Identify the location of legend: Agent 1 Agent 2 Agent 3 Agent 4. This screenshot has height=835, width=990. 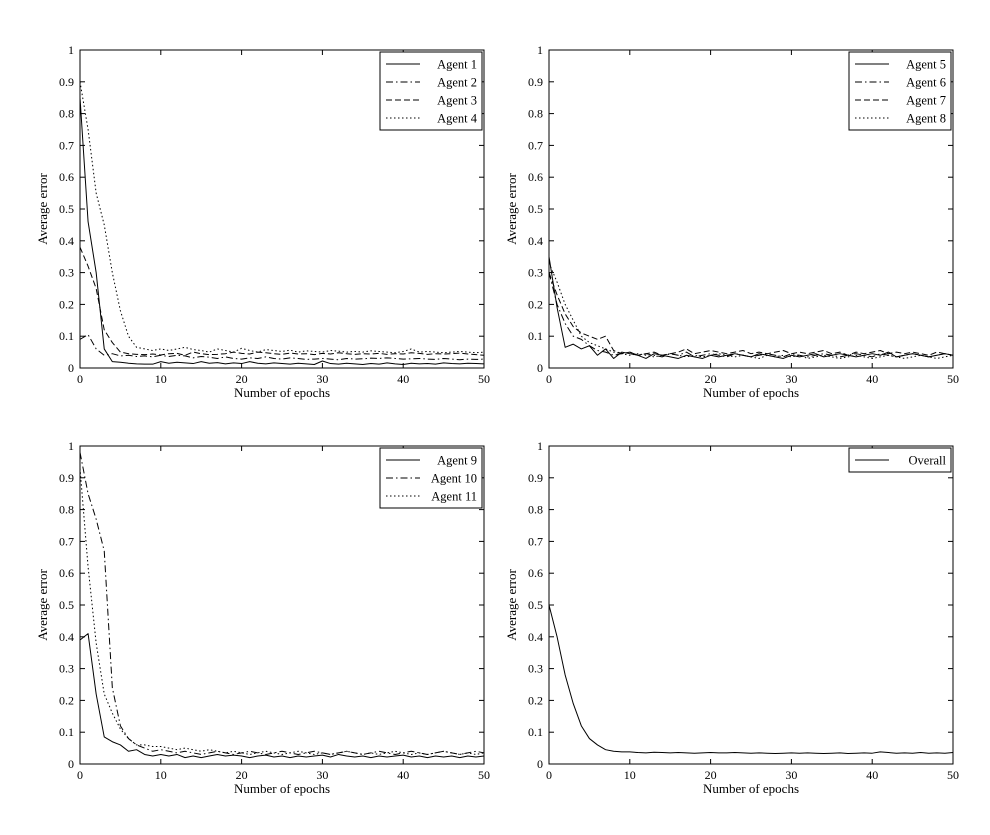
(431, 91).